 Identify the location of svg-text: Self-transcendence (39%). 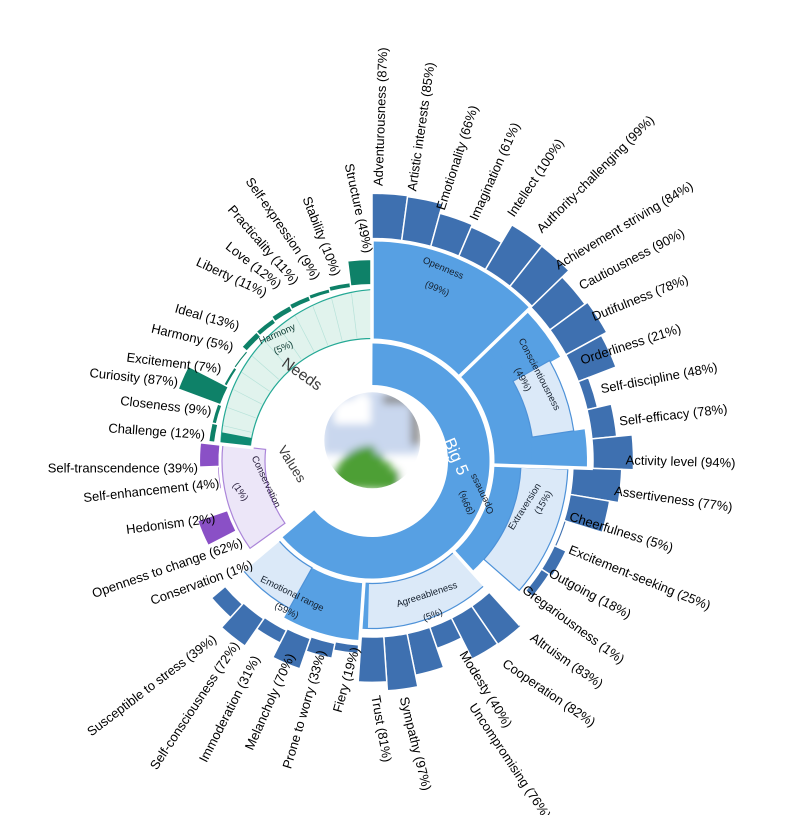
(123, 468).